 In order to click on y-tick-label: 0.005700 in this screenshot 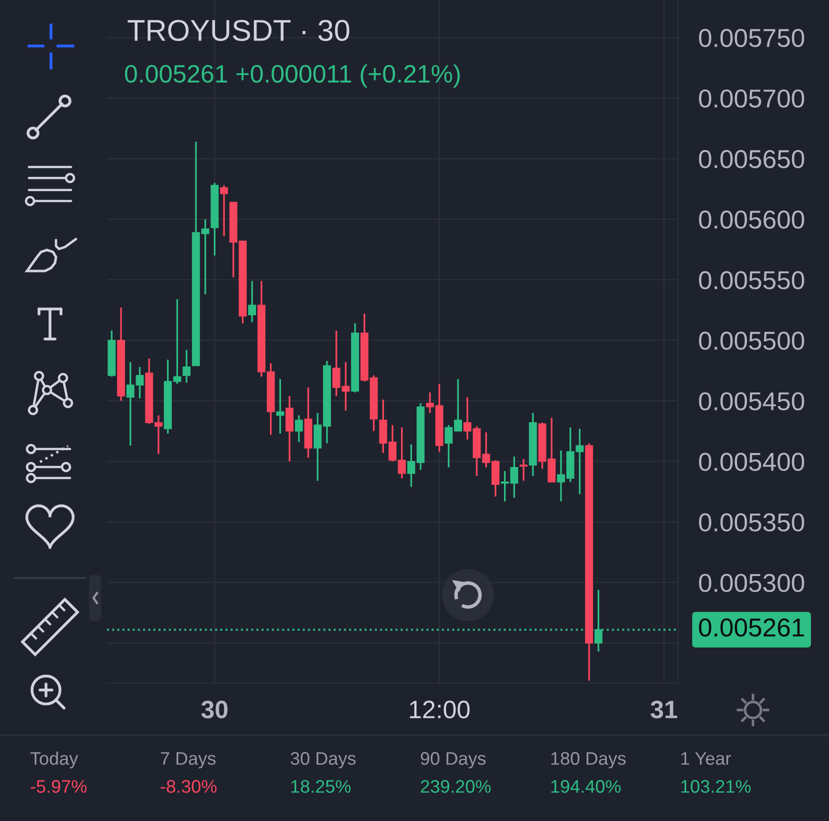, I will do `click(751, 98)`.